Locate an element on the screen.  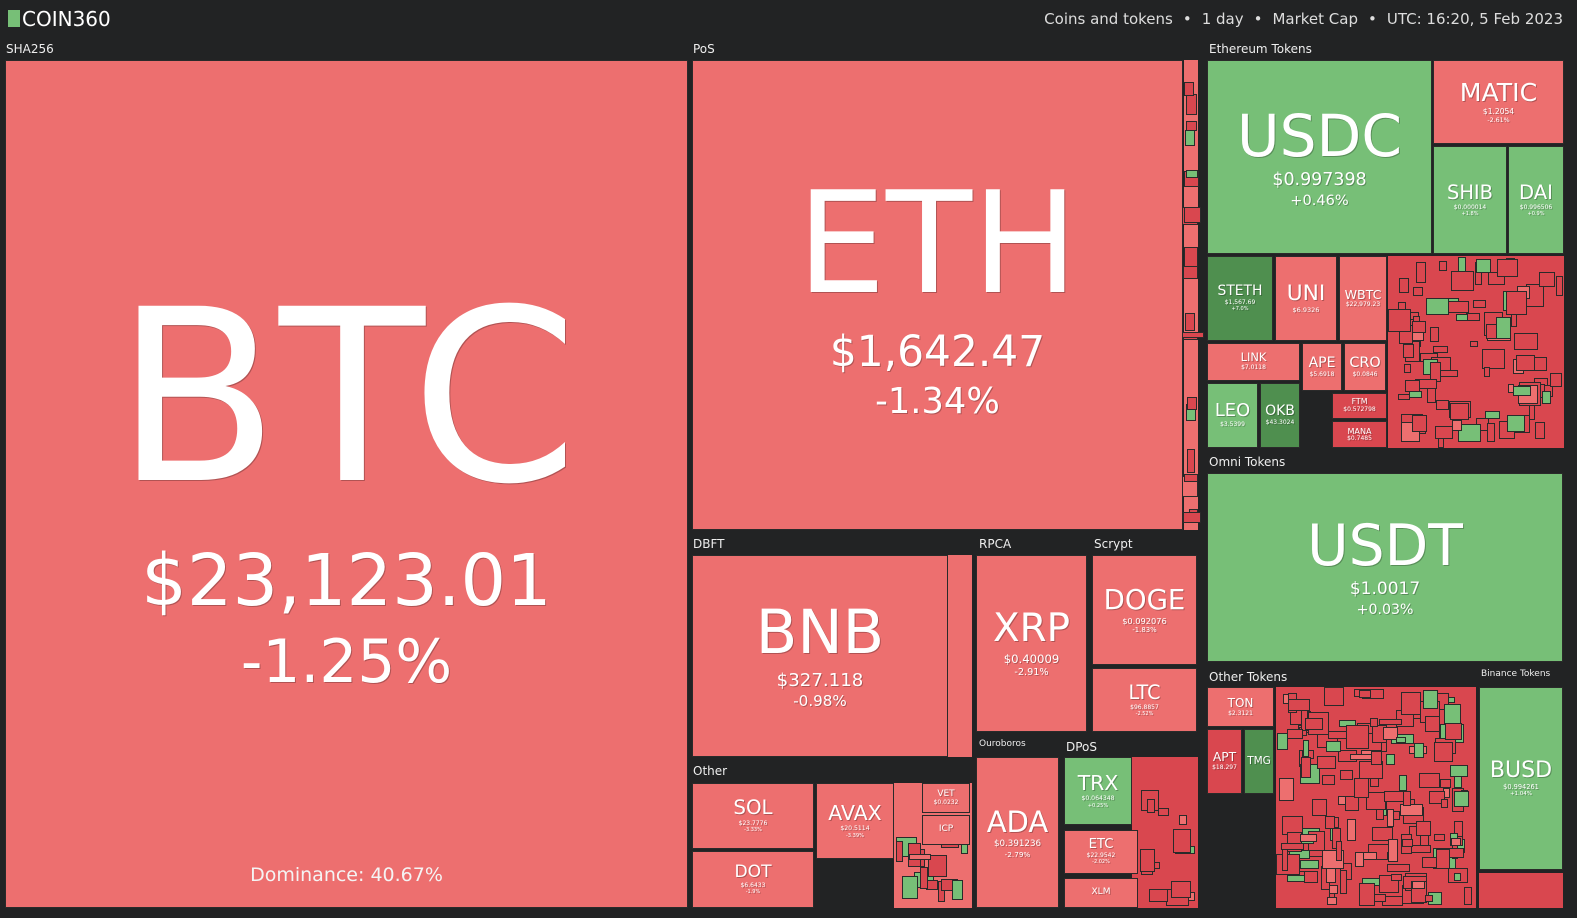
group-label: DBFT is located at coordinates (709, 544).